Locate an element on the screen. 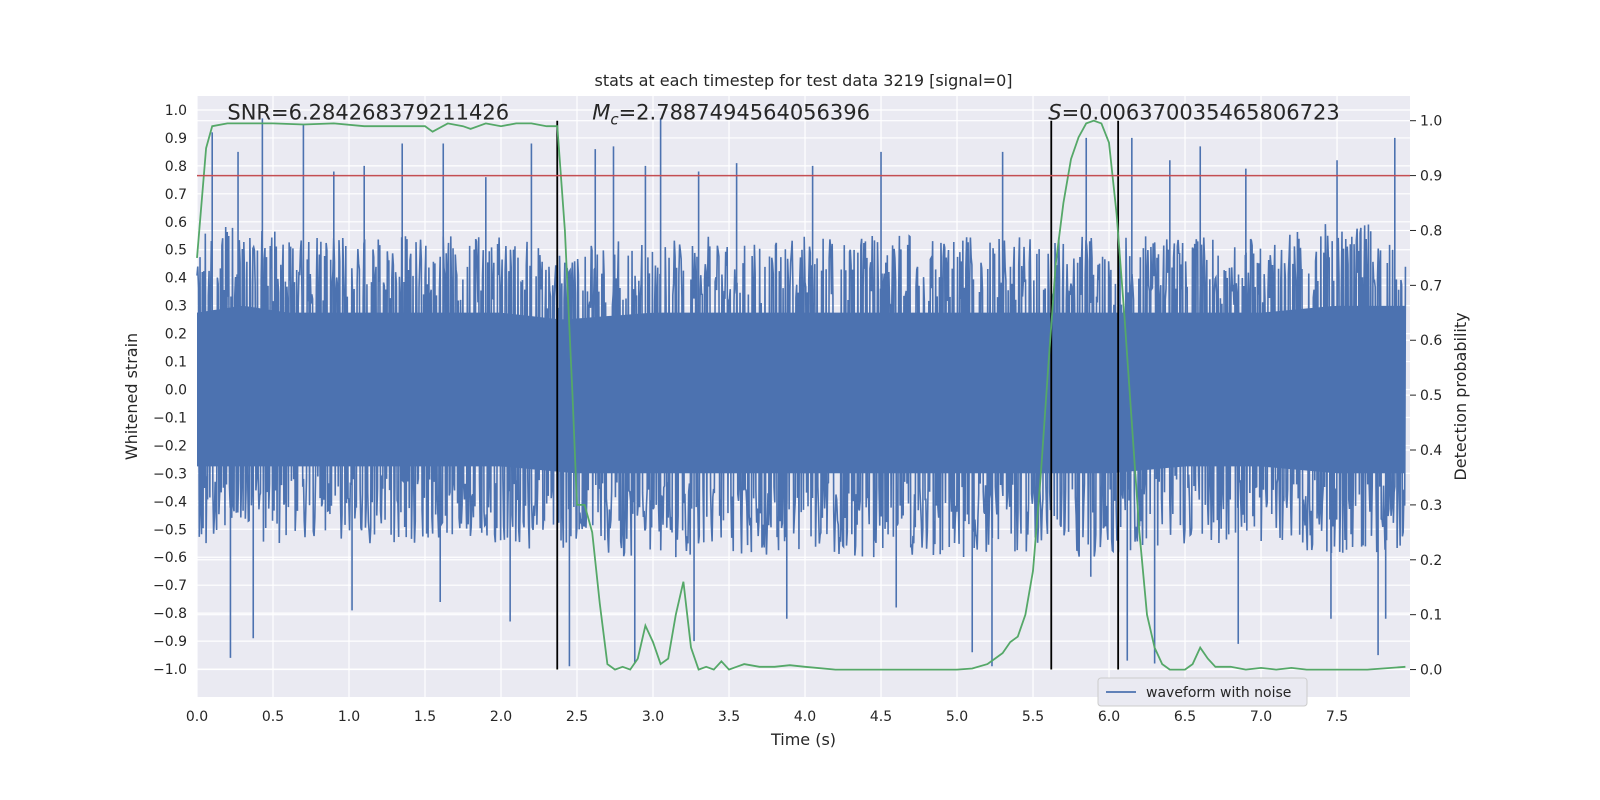  y-right-tick-label: 0.0 is located at coordinates (1431, 671).